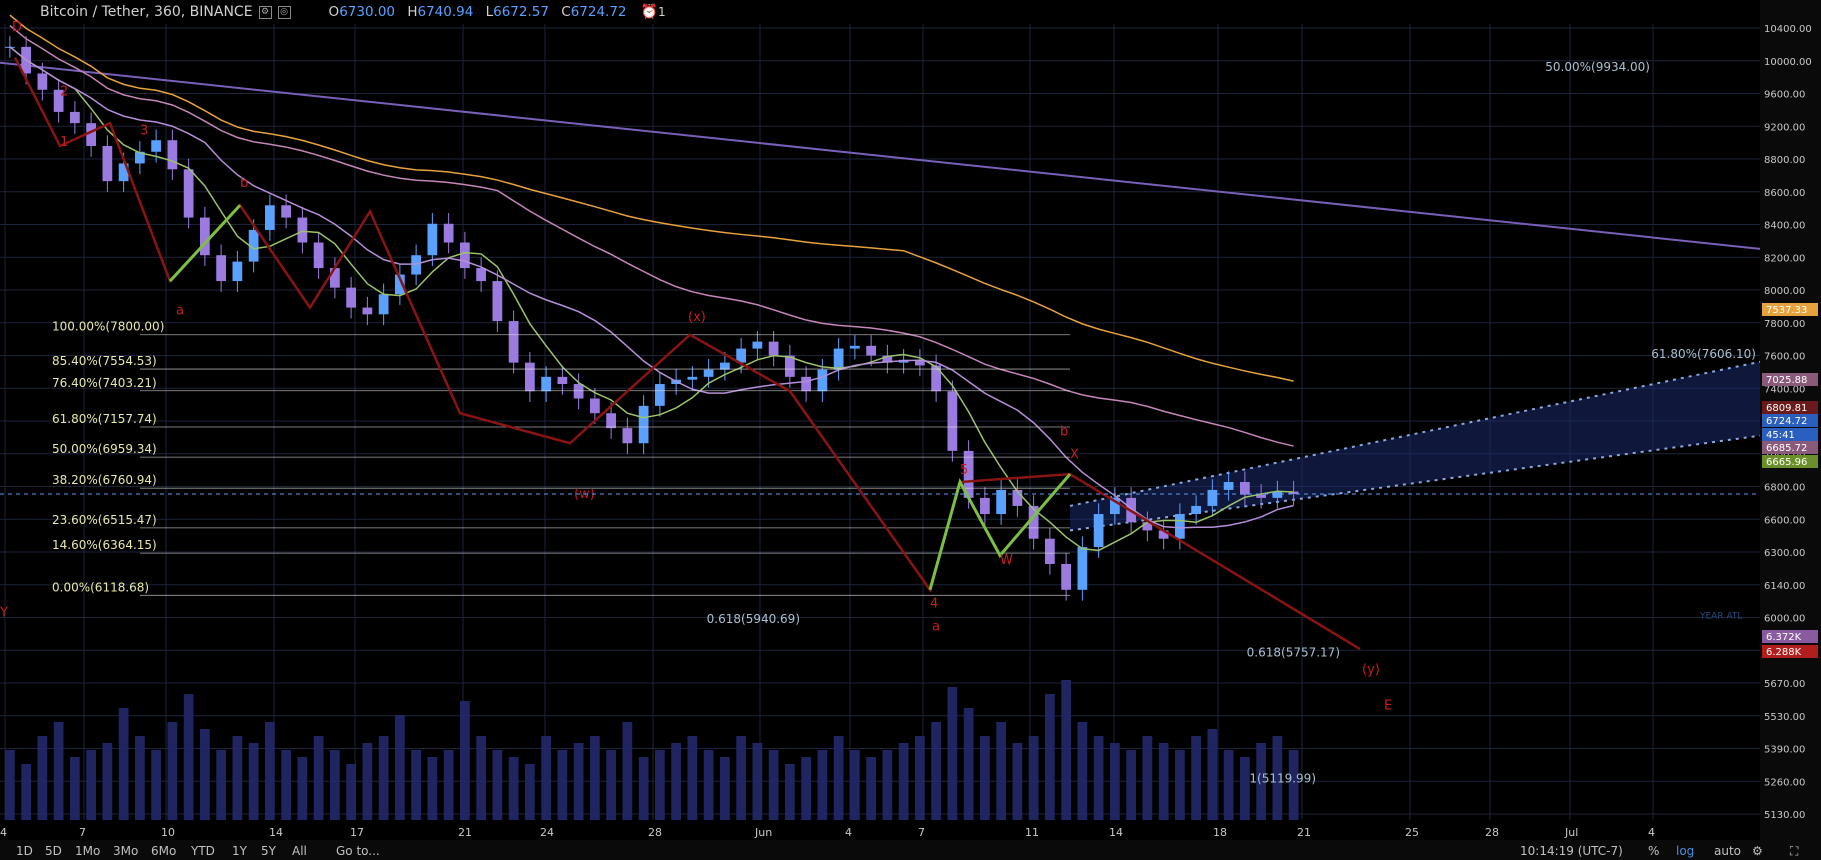  Describe the element at coordinates (180, 310) in the screenshot. I see `wave-label: a` at that location.